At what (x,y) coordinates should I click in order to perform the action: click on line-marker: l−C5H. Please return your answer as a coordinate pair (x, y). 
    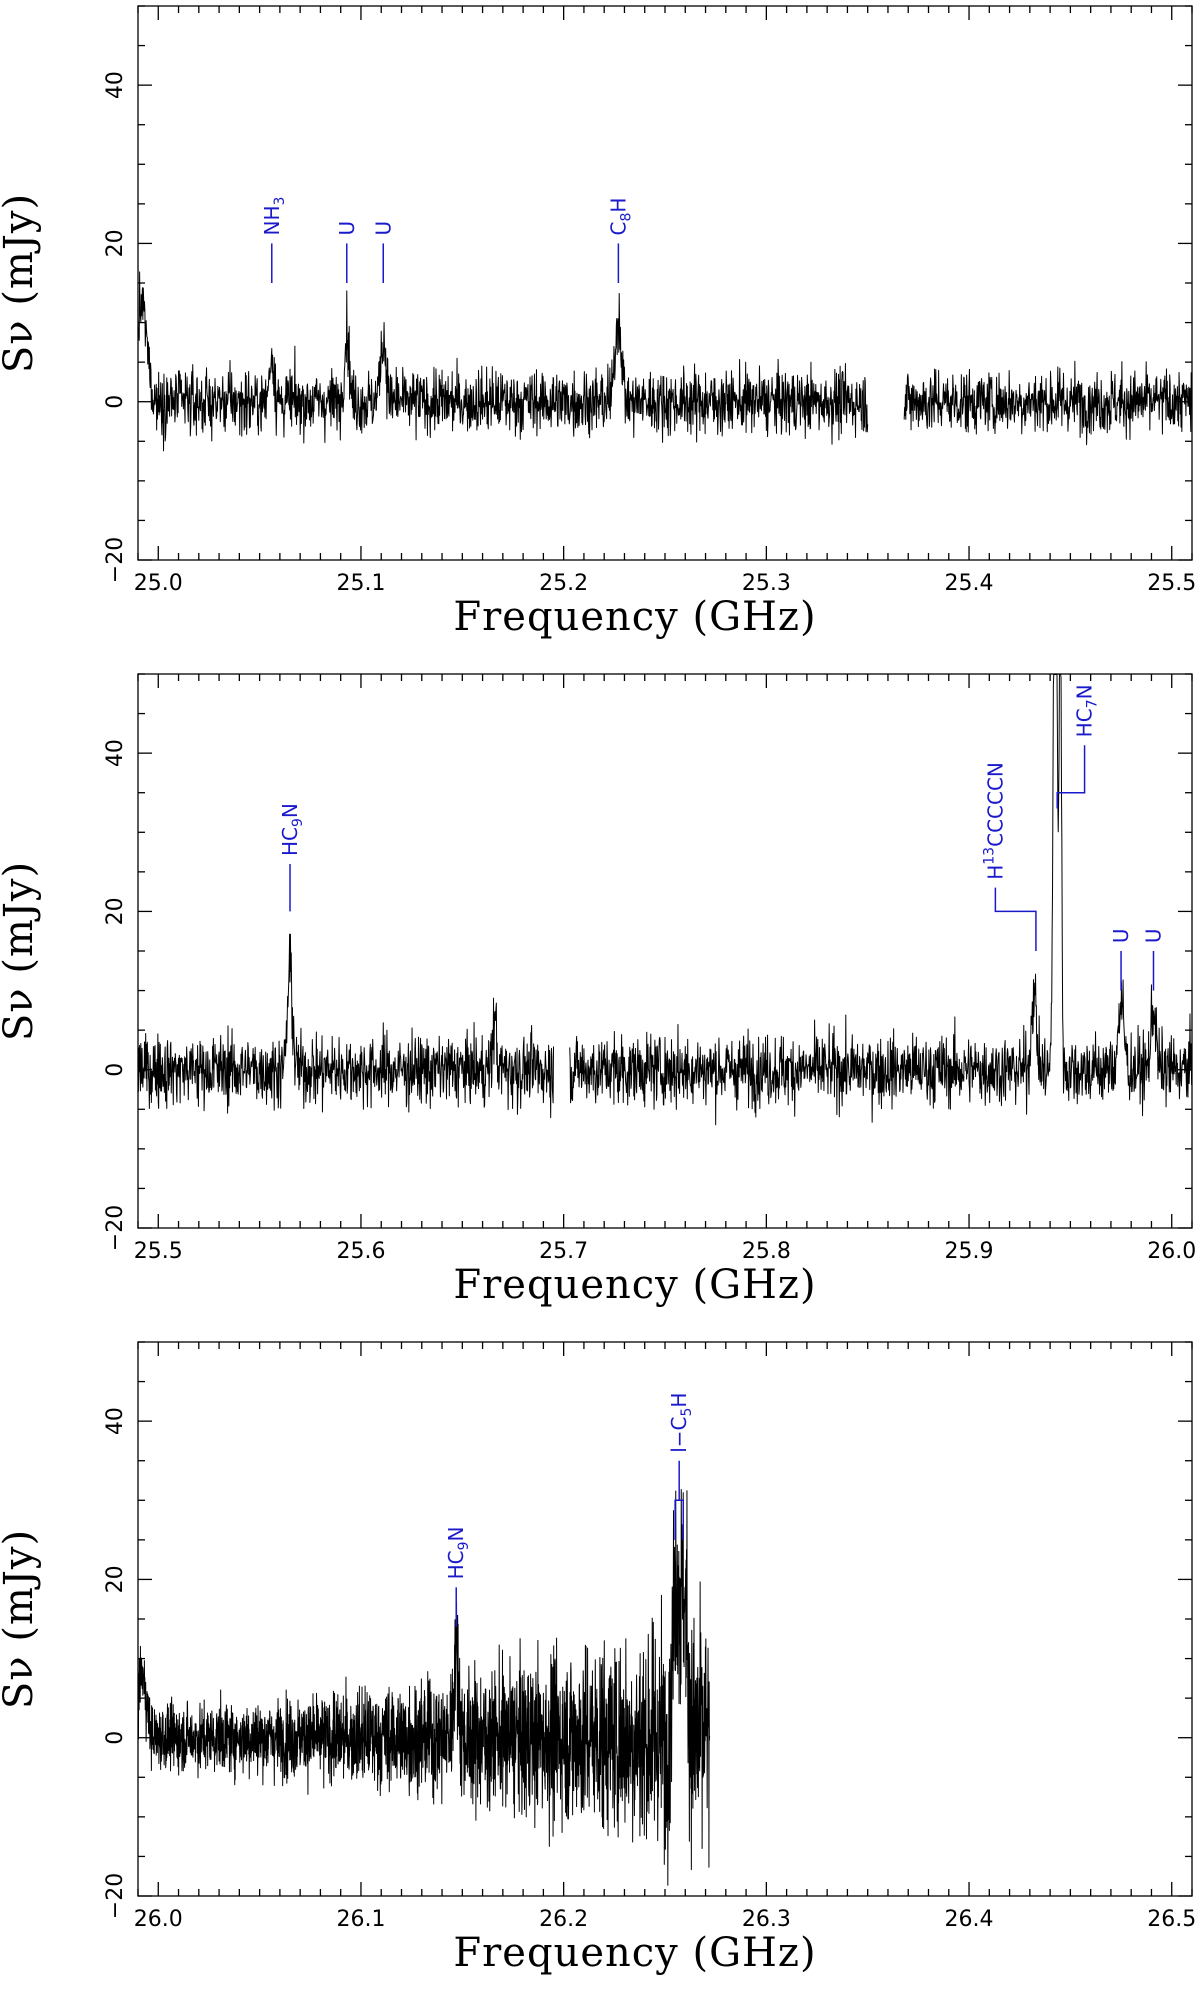
    Looking at the image, I should click on (681, 1466).